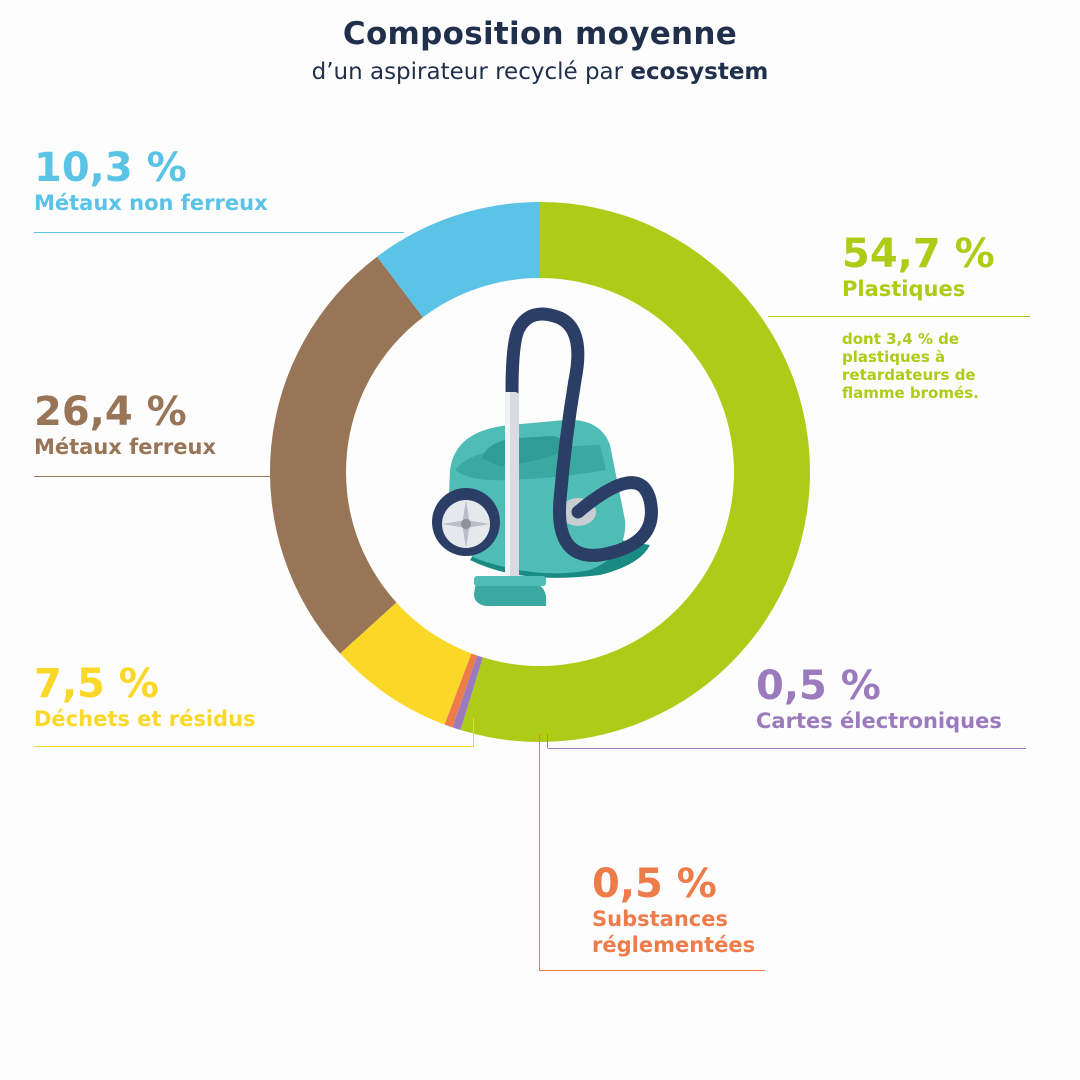 The height and width of the screenshot is (1080, 1080). Describe the element at coordinates (458, 260) in the screenshot. I see `slice-m-taux-non-ferreux` at that location.